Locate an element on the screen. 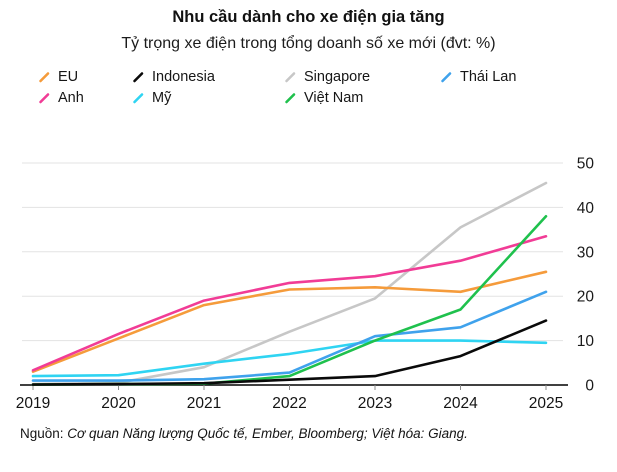 Image resolution: width=617 pixels, height=472 pixels. legend-label-indonesia: Indonesia is located at coordinates (183, 77).